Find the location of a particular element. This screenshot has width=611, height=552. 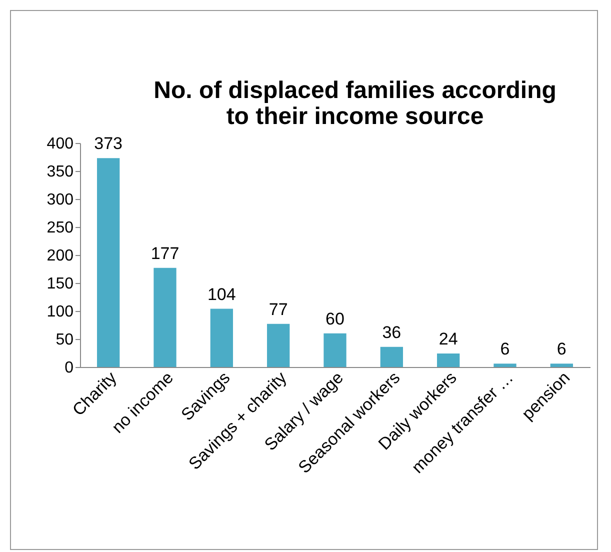

y-tick-label: 350 is located at coordinates (60, 172).